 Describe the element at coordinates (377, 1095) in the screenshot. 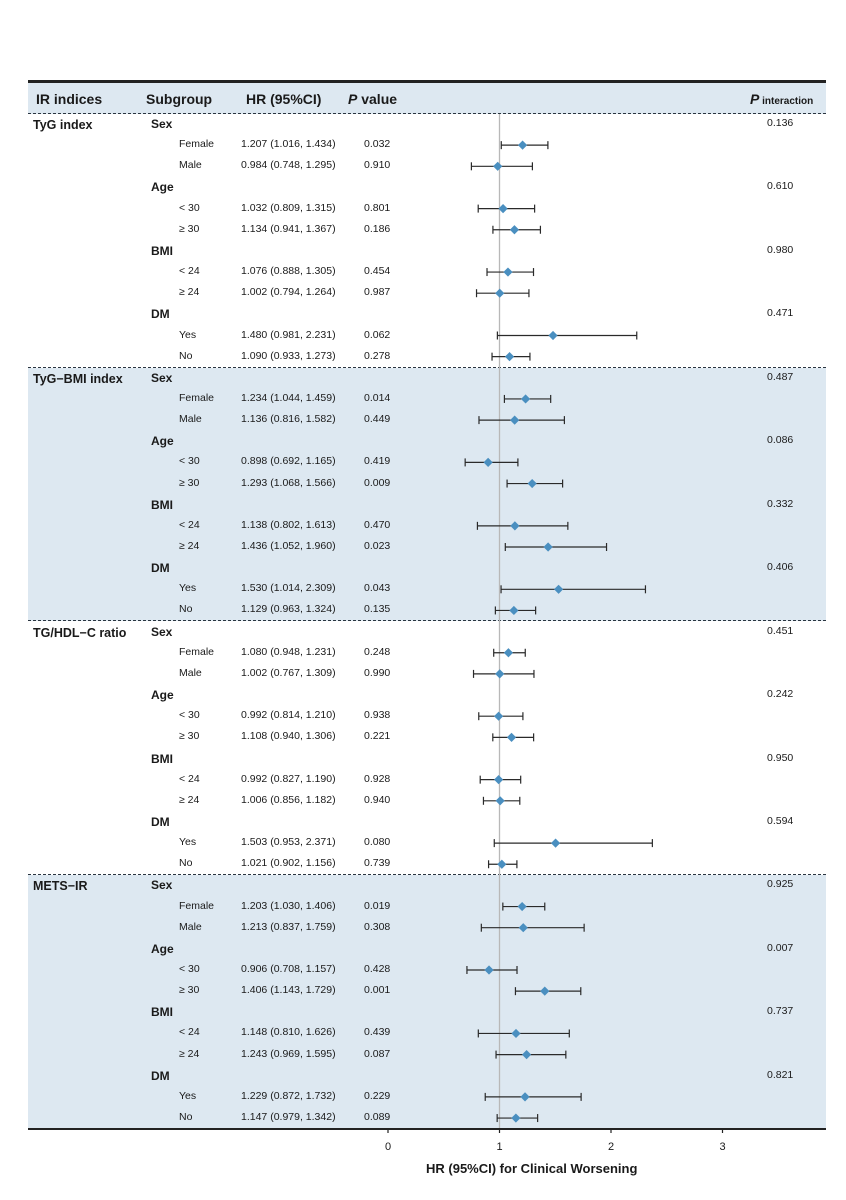

I see `p-value: 0.229` at that location.